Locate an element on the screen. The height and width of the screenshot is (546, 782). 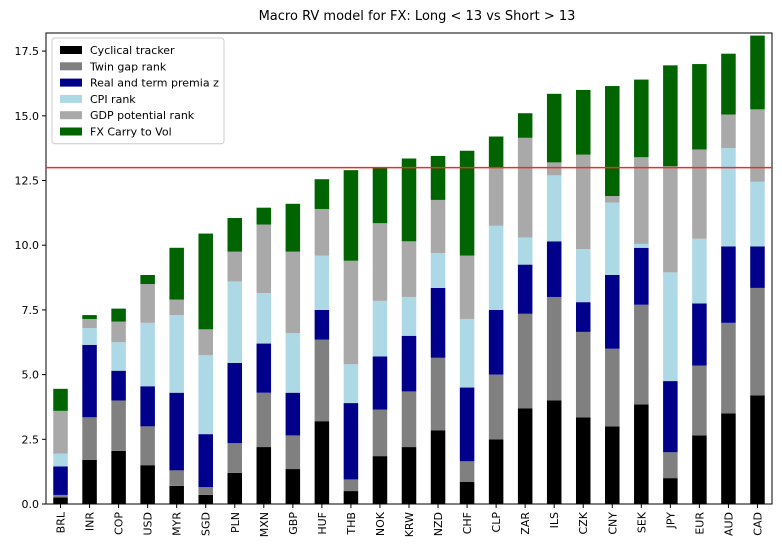
y-tick-label: 0.0 is located at coordinates (31, 504).